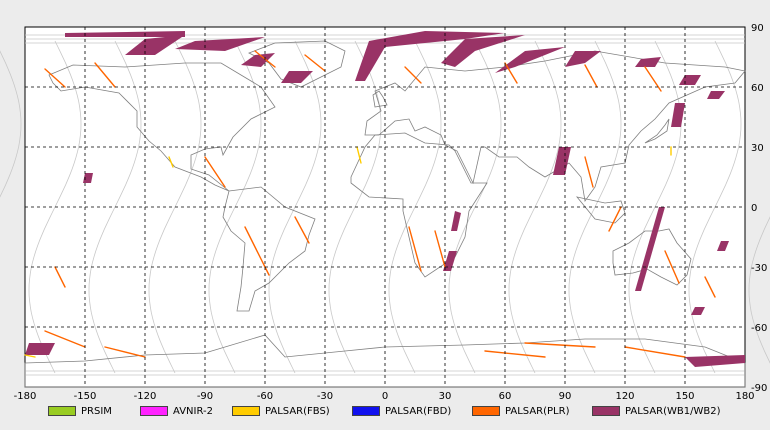 Image resolution: width=770 pixels, height=430 pixels. I want to click on lon-tick-label: -120, so click(145, 395).